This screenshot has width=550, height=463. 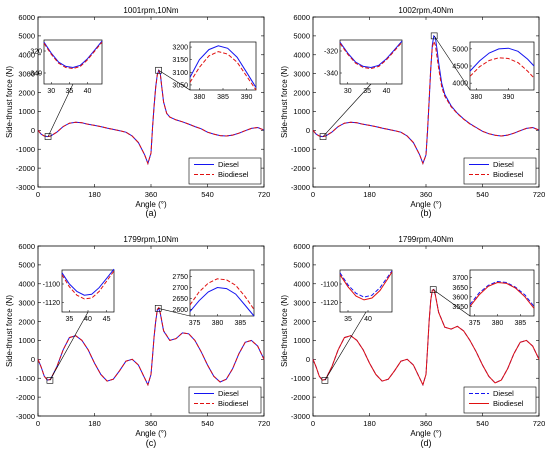 What do you see at coordinates (509, 97) in the screenshot?
I see `inset-x-tick-label: 390` at bounding box center [509, 97].